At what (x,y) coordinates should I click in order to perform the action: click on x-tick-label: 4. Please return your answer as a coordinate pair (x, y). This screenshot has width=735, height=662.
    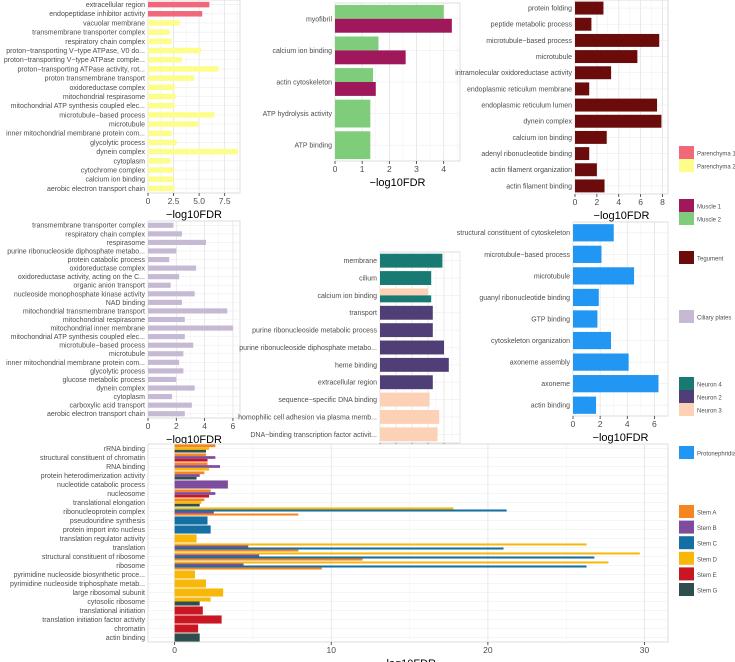
    Looking at the image, I should click on (204, 426).